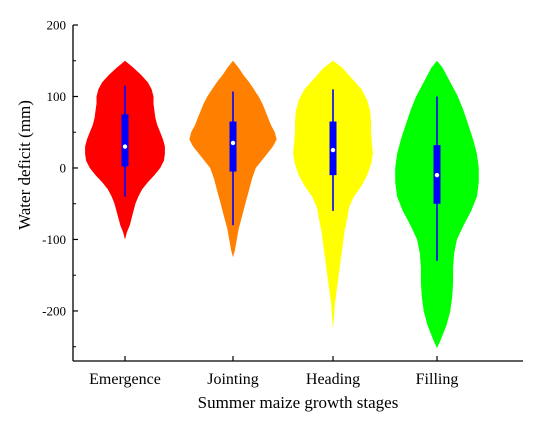 The width and height of the screenshot is (550, 422). I want to click on x-category-label: Emergence, so click(125, 379).